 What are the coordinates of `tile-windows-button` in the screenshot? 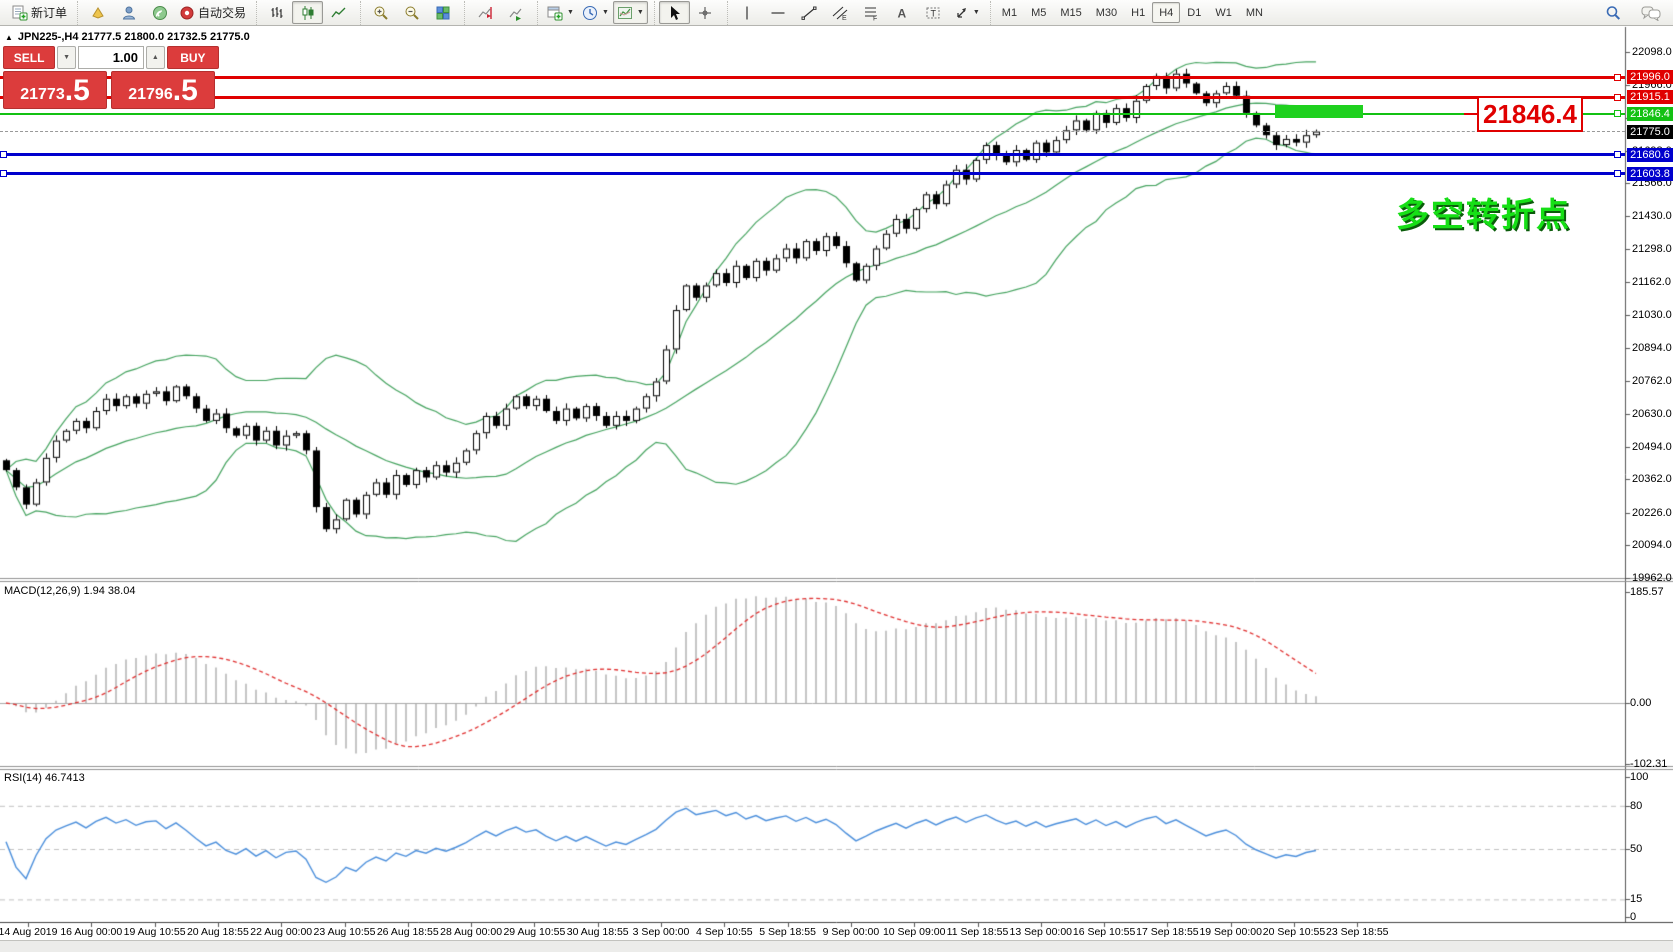 It's located at (442, 12).